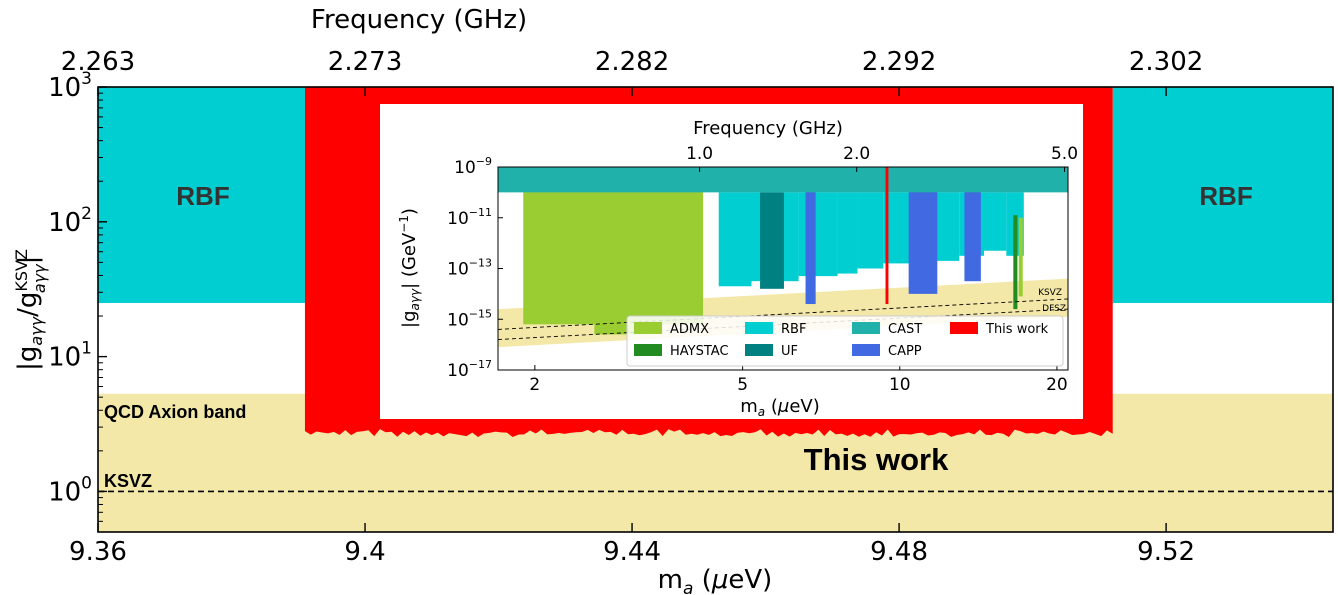 The height and width of the screenshot is (595, 1338). I want to click on main-y-axis-label: |gaγγ/gKSVZaγγ|, so click(30, 310).